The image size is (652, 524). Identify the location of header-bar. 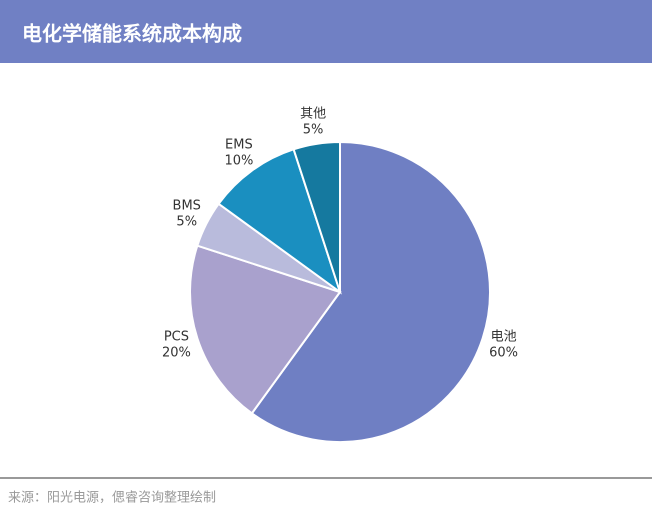
(326, 31).